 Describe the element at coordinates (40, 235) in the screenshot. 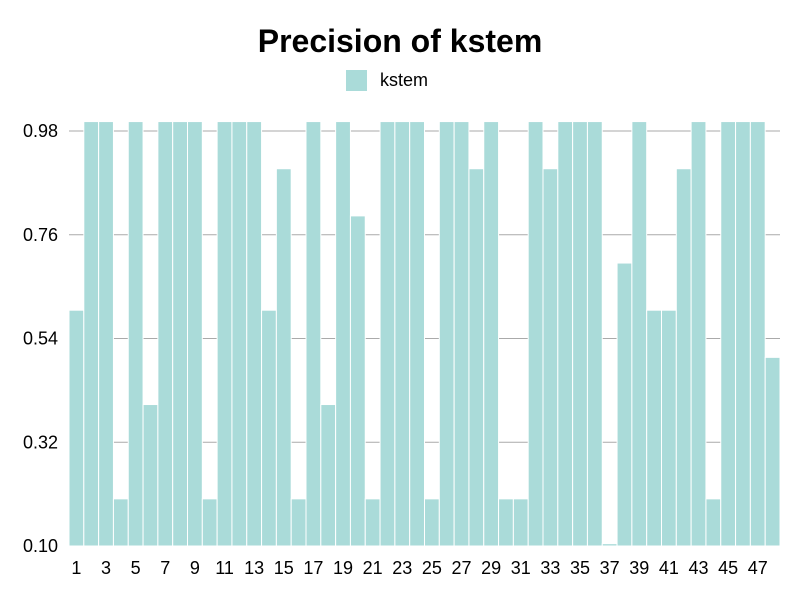

I see `y-tick-label: 0.76` at that location.